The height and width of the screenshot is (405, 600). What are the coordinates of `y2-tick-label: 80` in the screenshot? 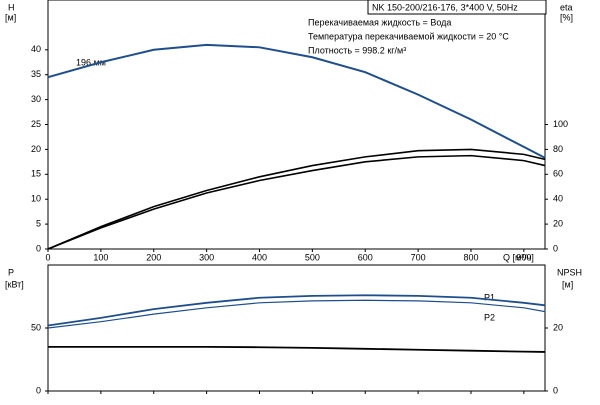 It's located at (558, 149).